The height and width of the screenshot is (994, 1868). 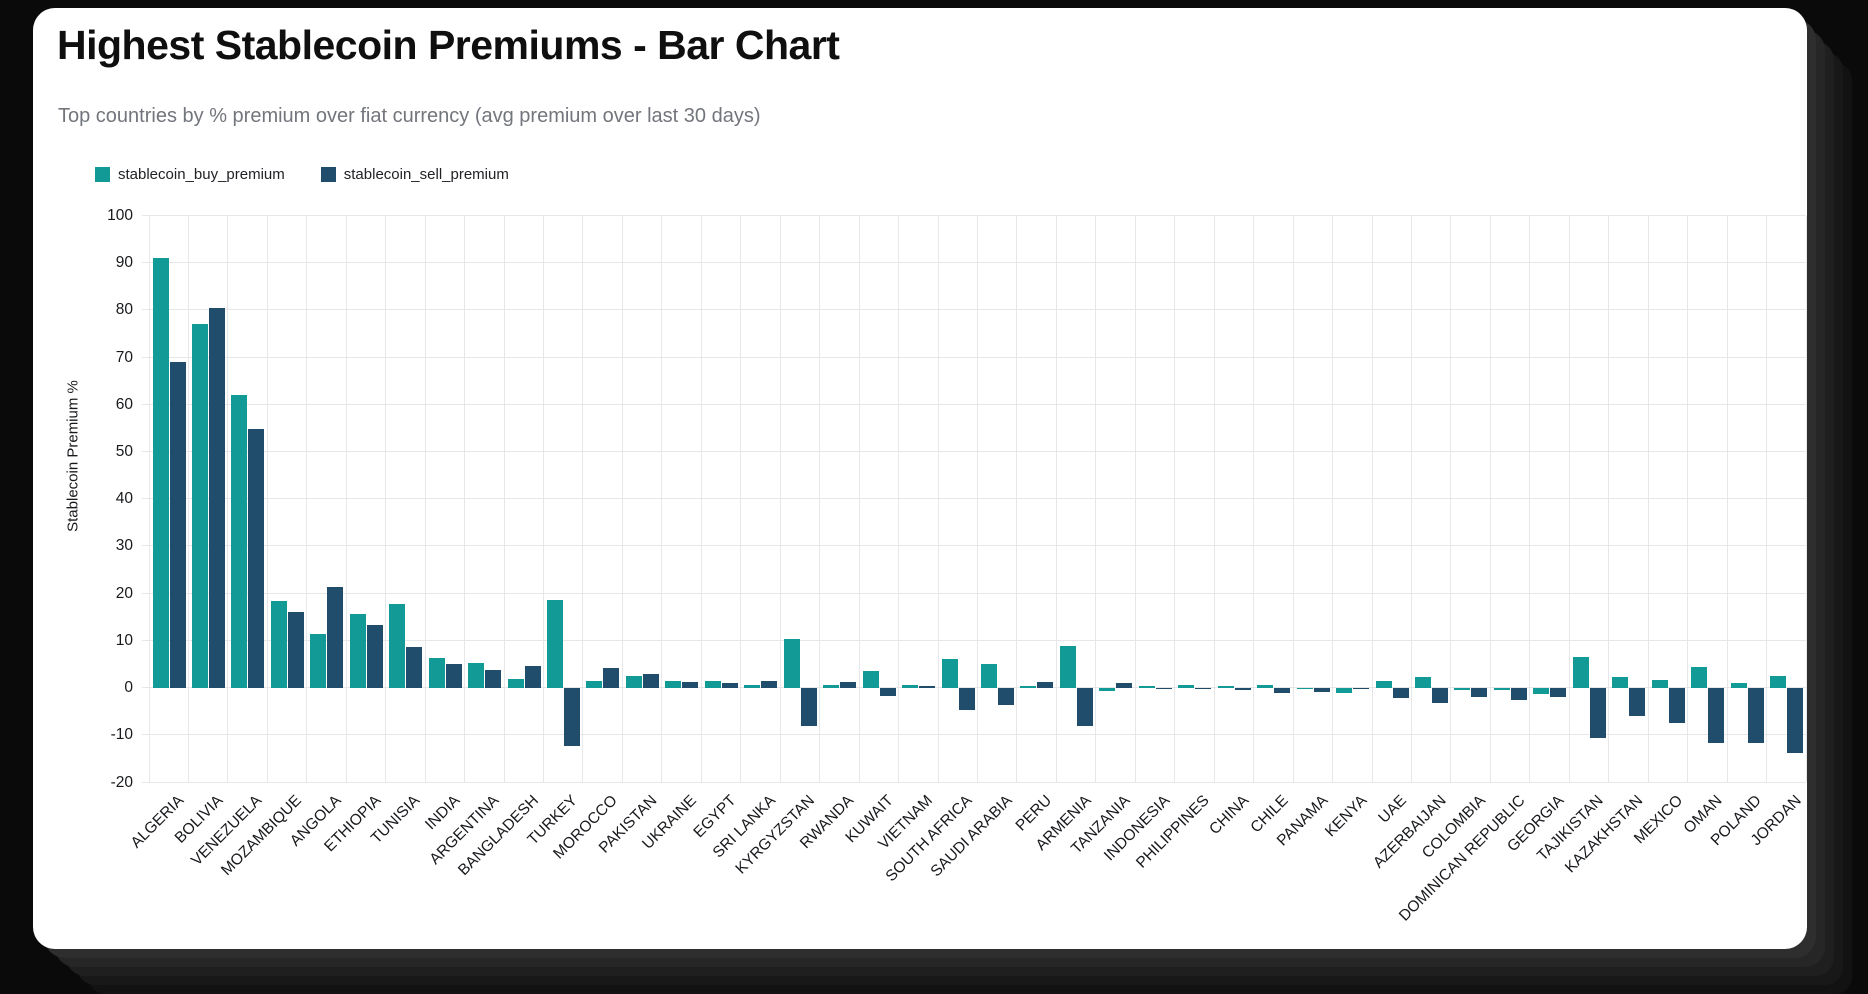 I want to click on bar-buy-argentina, so click(x=476, y=675).